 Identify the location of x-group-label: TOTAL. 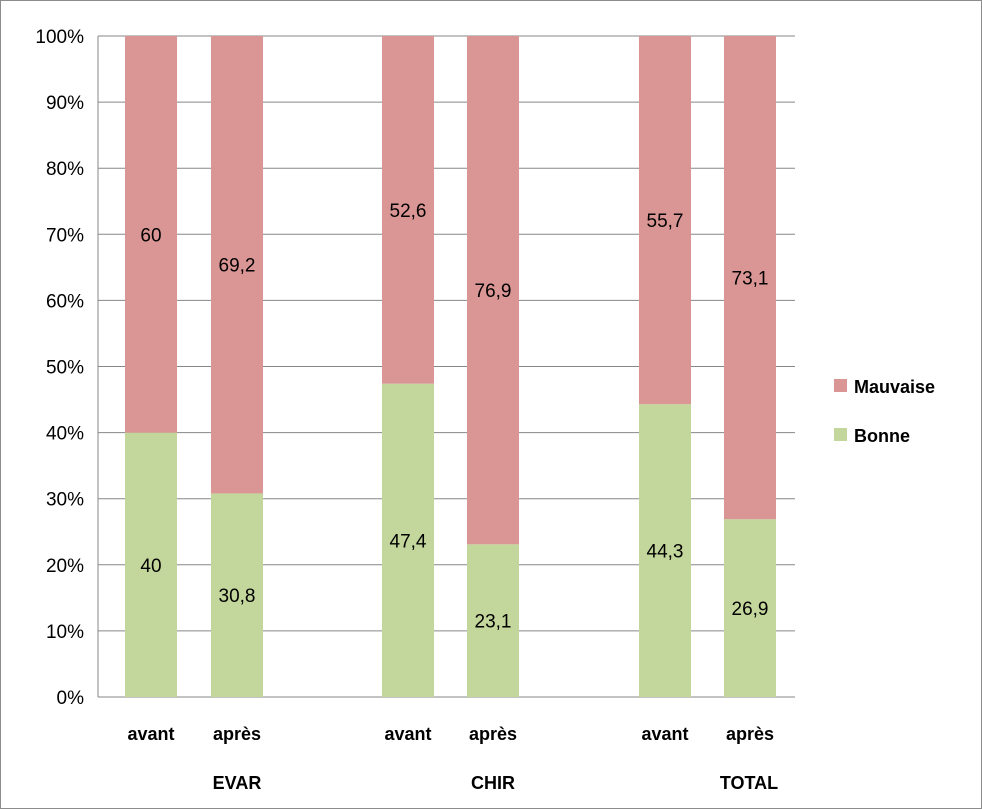
(749, 783).